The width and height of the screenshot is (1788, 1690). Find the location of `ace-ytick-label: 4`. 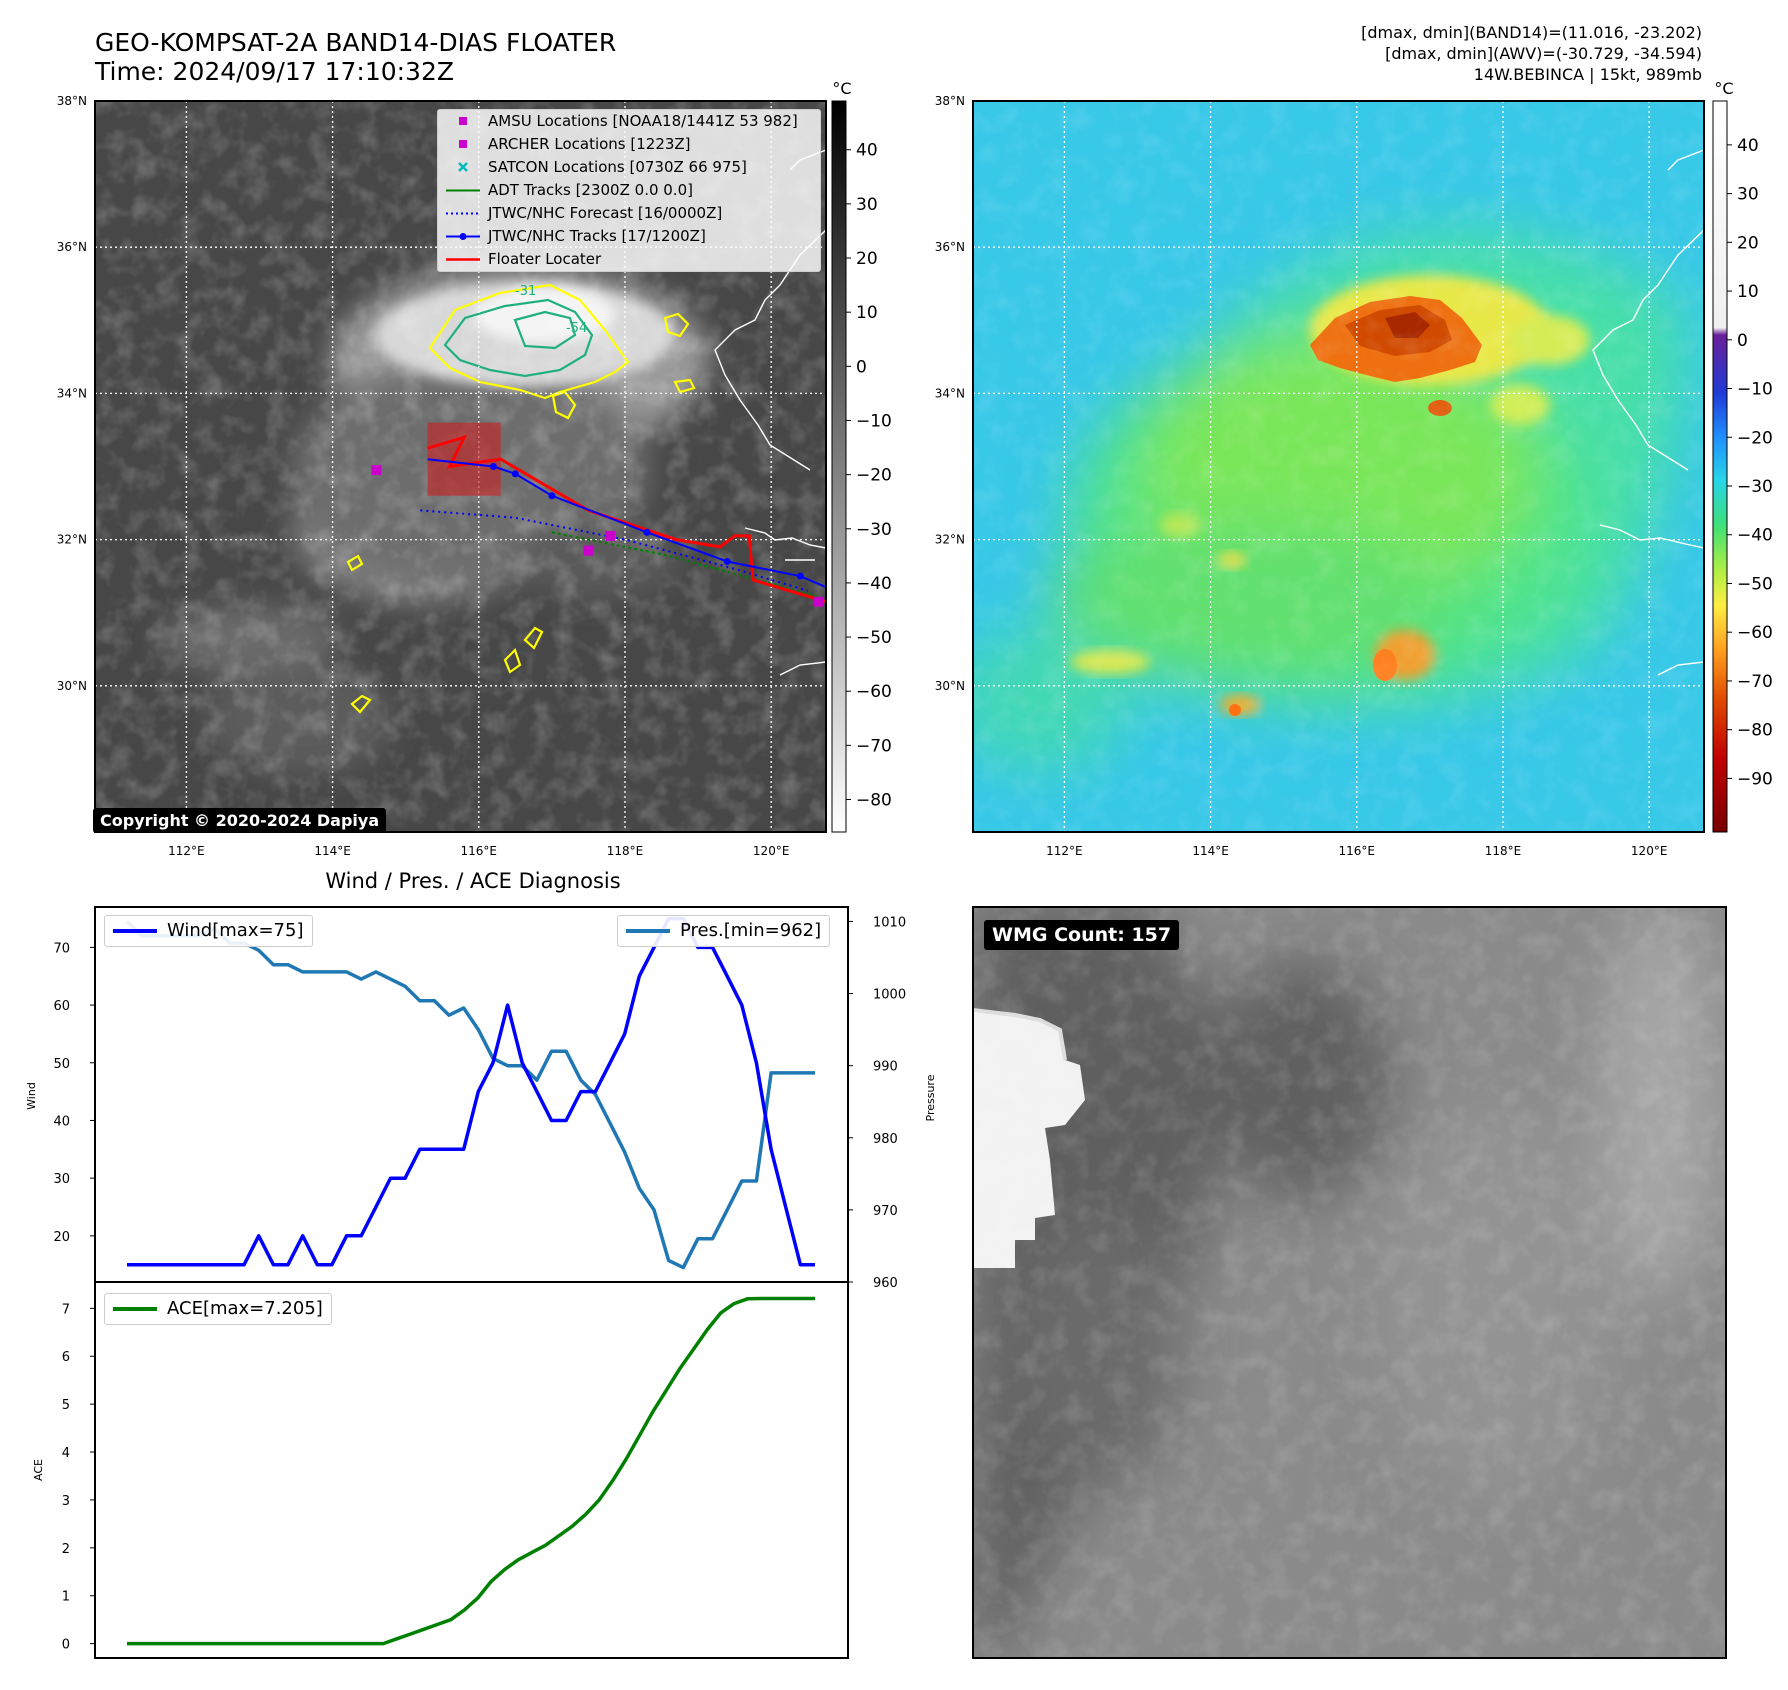

ace-ytick-label: 4 is located at coordinates (66, 1453).